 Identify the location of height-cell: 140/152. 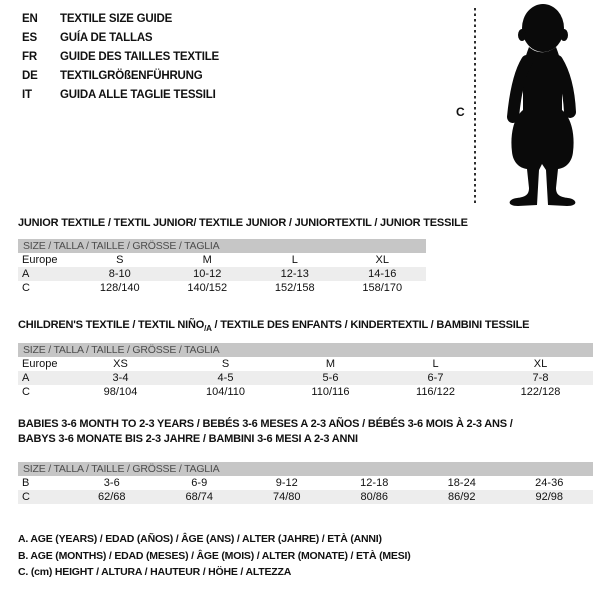
(207, 288).